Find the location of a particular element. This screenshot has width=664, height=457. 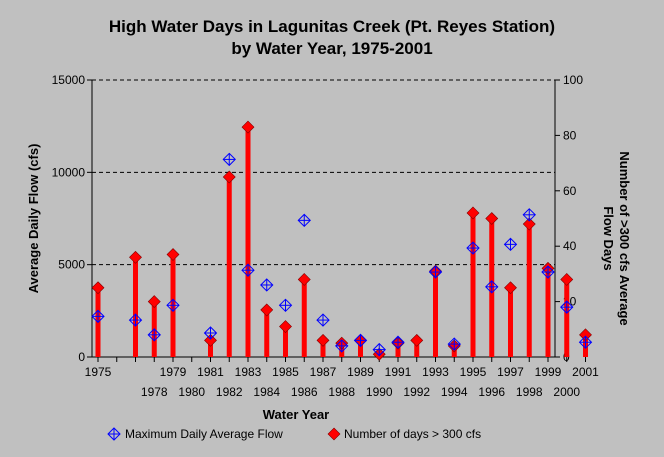

chart-subtitle: by Water Year, 1975-2001 is located at coordinates (331, 48).